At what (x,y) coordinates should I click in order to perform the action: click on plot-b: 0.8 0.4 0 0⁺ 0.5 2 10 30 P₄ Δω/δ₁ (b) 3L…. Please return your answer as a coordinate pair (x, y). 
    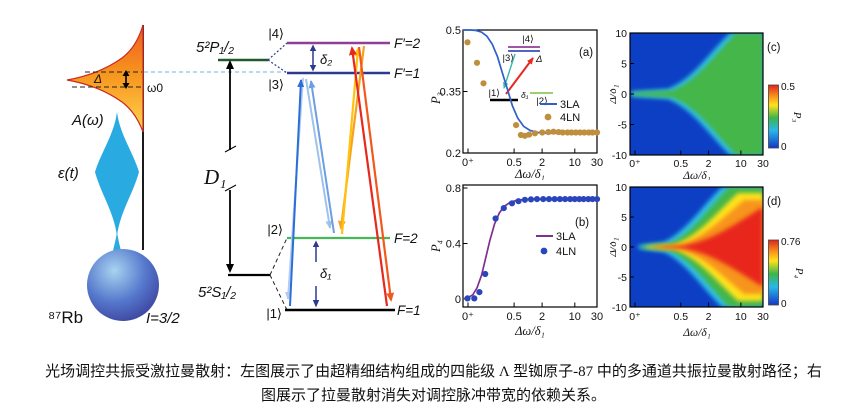
    Looking at the image, I should click on (516, 260).